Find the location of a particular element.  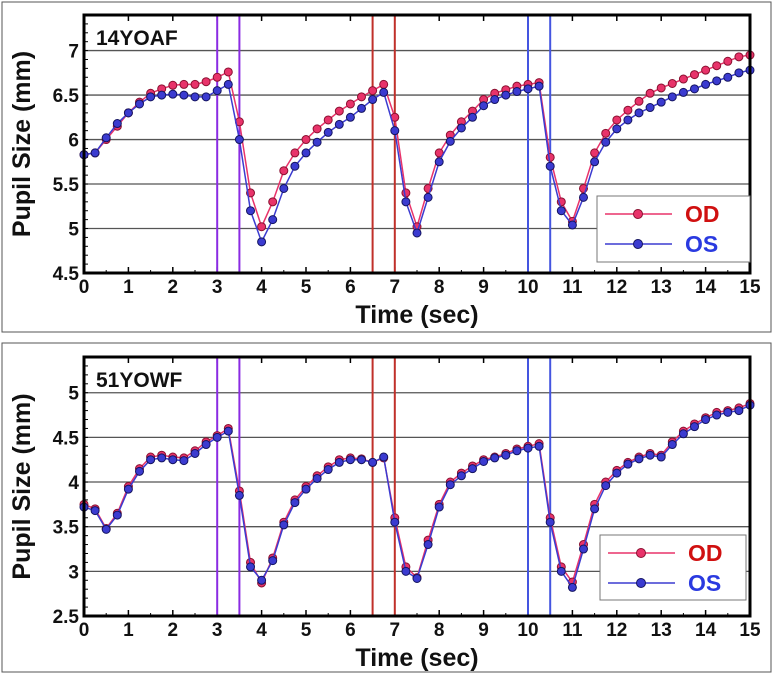

x-tick-label: 4 is located at coordinates (261, 630).